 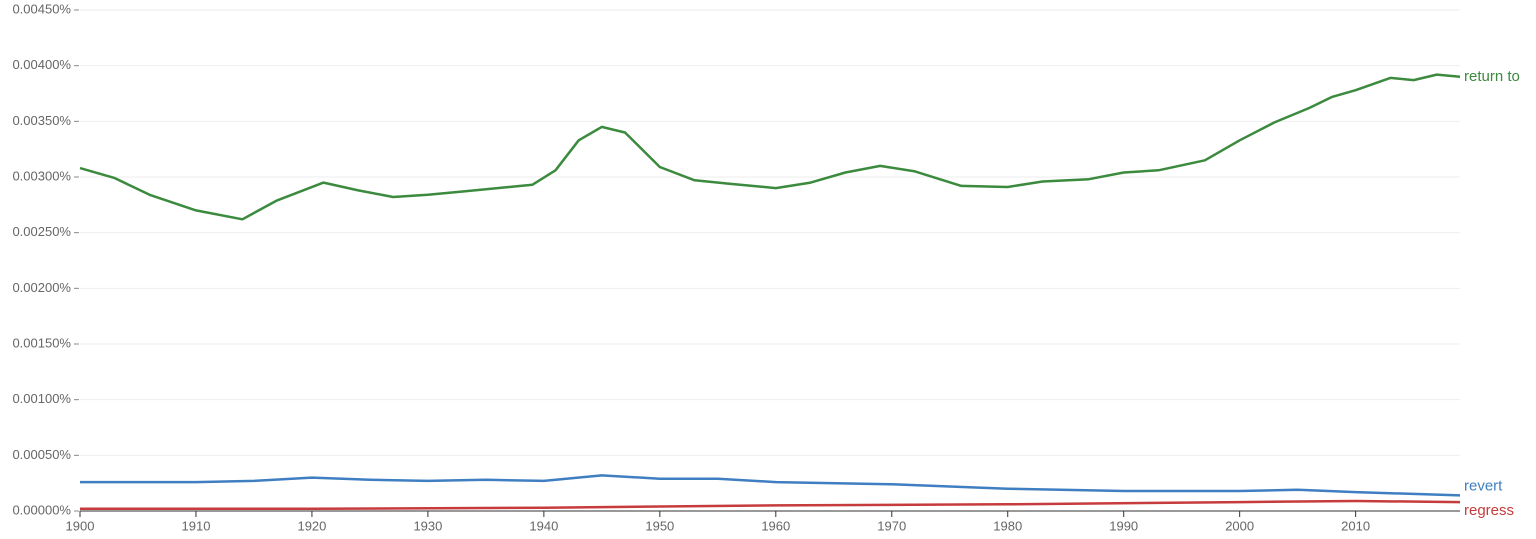 What do you see at coordinates (41, 342) in the screenshot?
I see `y-tick-label: 0.00150%` at bounding box center [41, 342].